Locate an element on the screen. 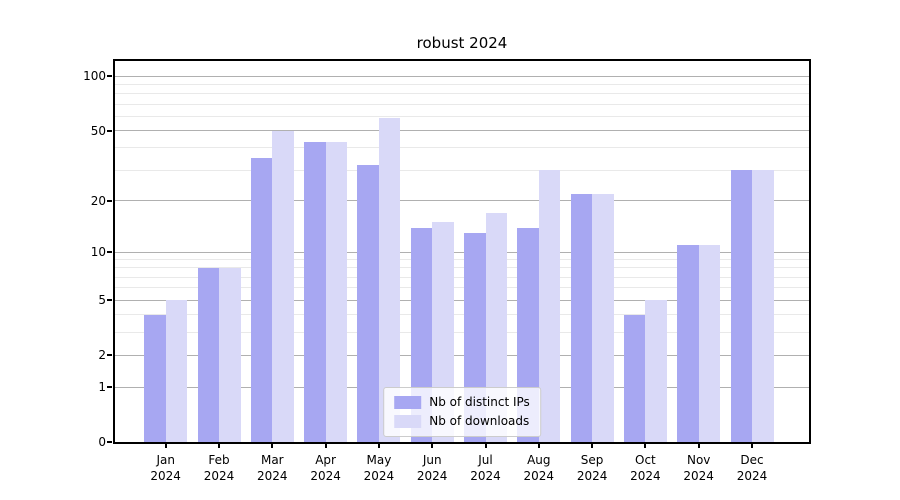 The image size is (900, 500). x-tick-mark-jul is located at coordinates (485, 446).